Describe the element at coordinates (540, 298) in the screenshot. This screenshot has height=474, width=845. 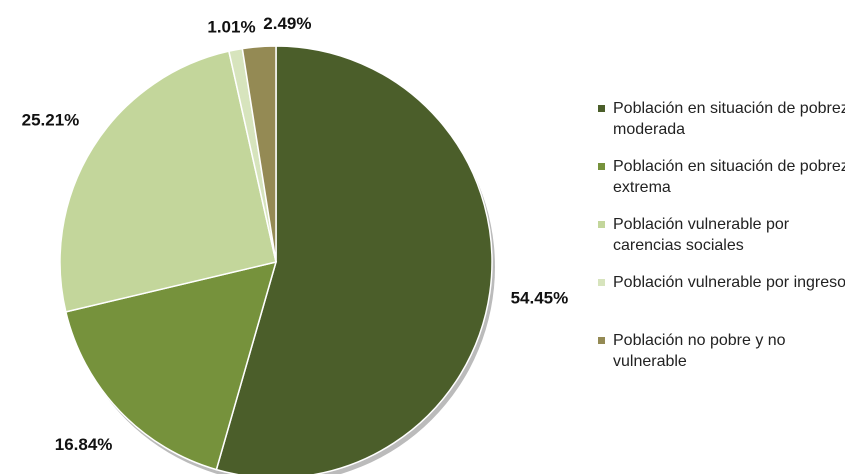
I see `data-label: 54.45%` at that location.